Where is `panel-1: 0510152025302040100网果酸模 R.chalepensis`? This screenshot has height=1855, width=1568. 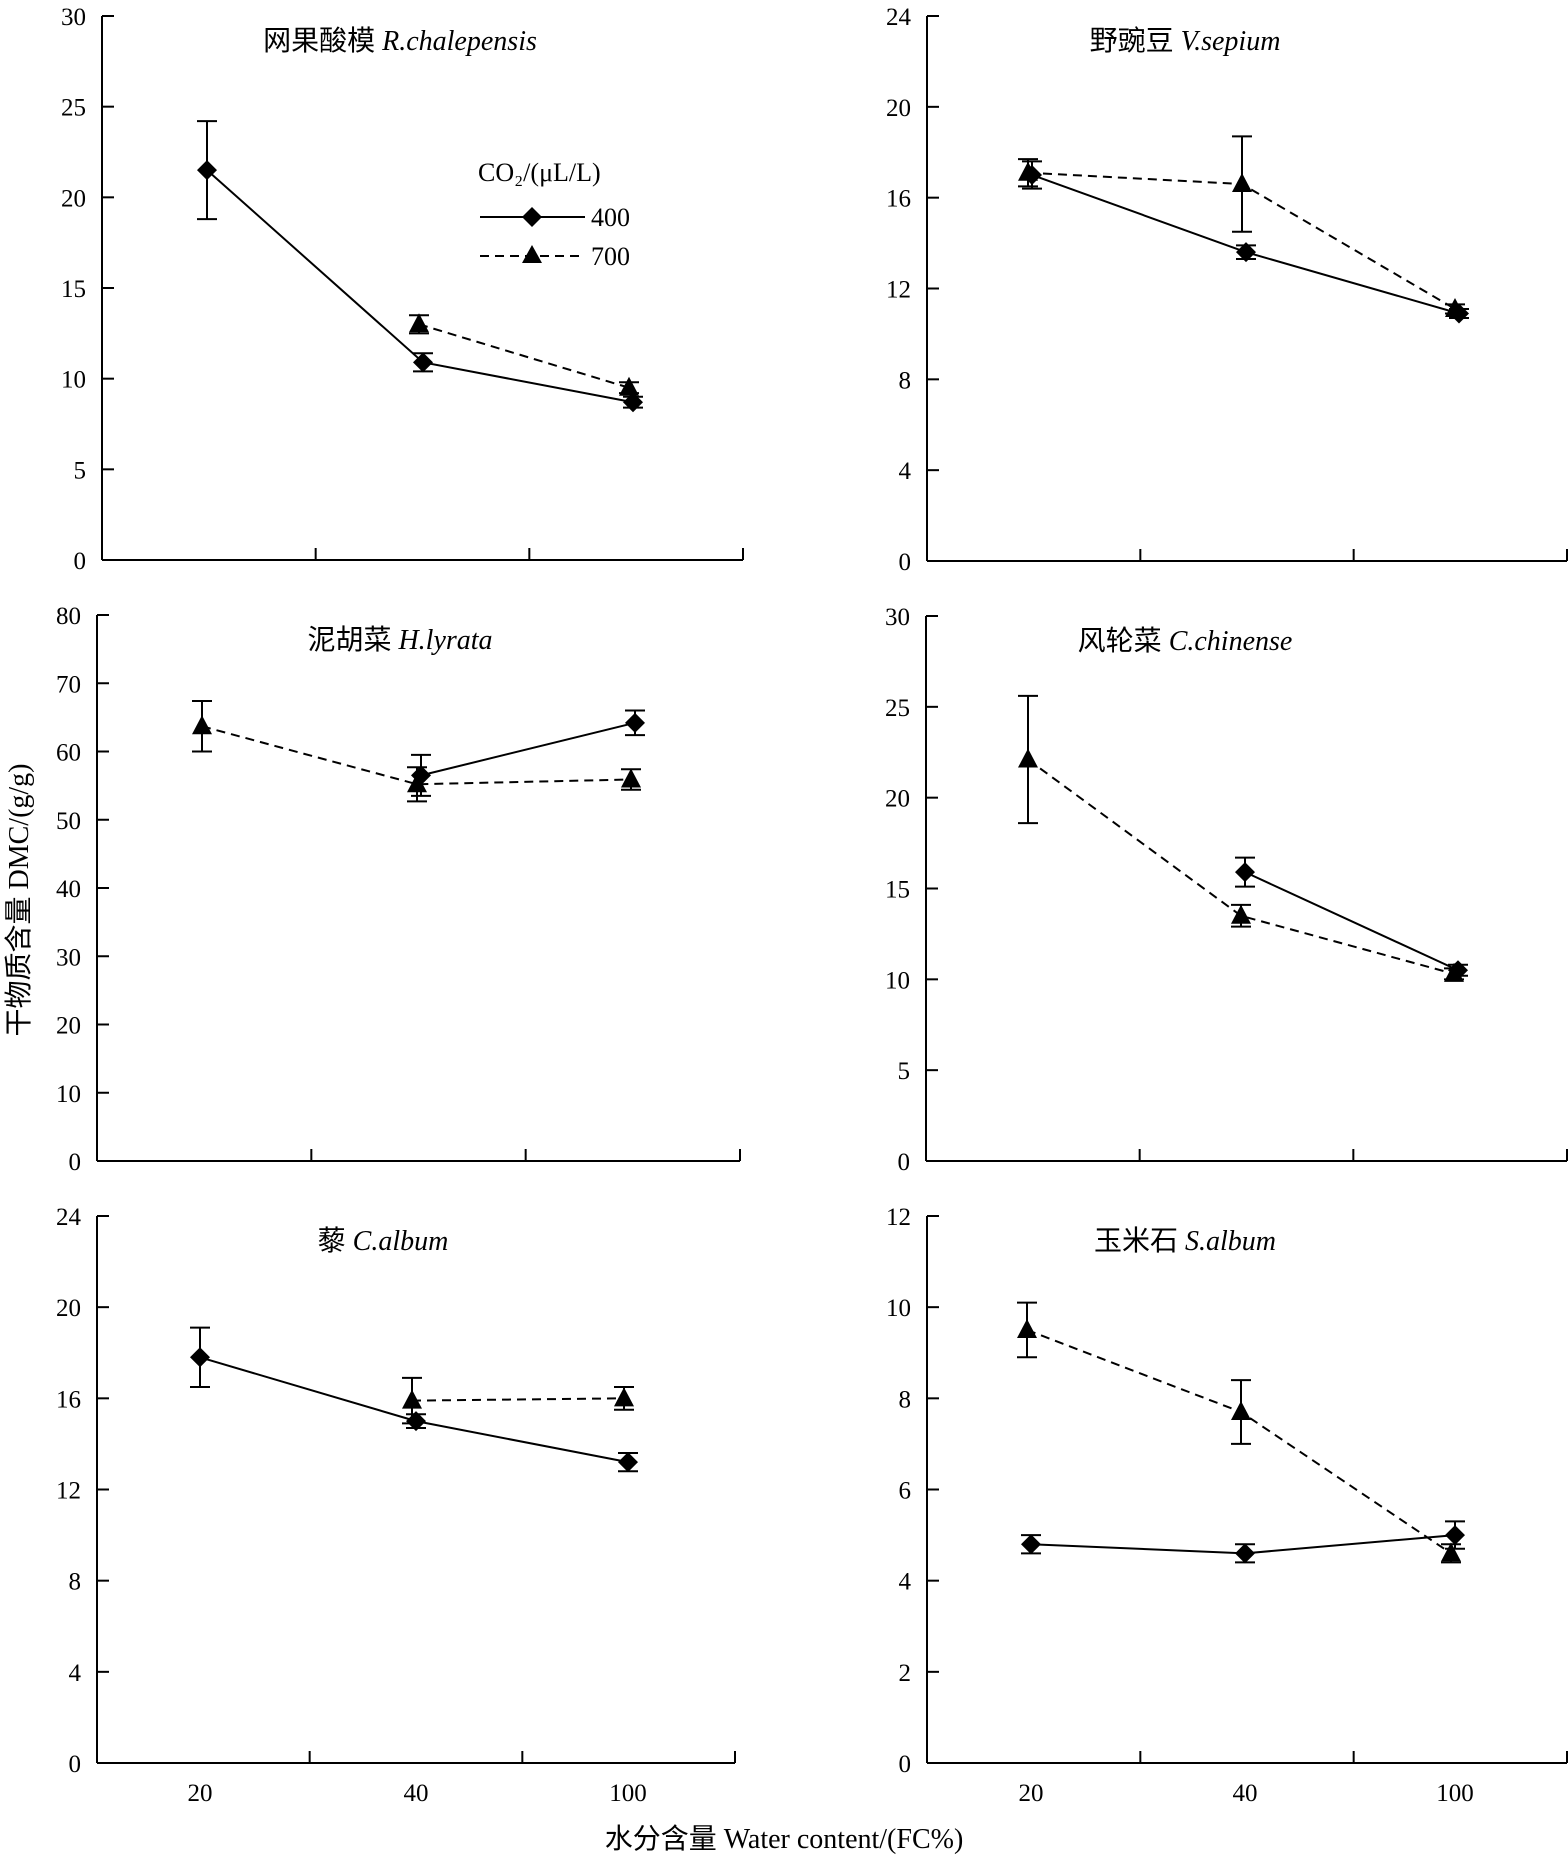 panel-1: 0510152025302040100网果酸模 R.chalepensis is located at coordinates (402, 289).